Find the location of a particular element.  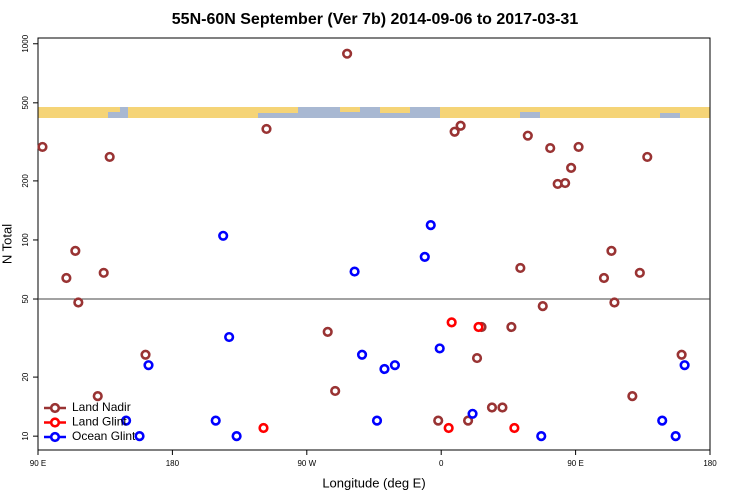

map-strip is located at coordinates (374, 112).